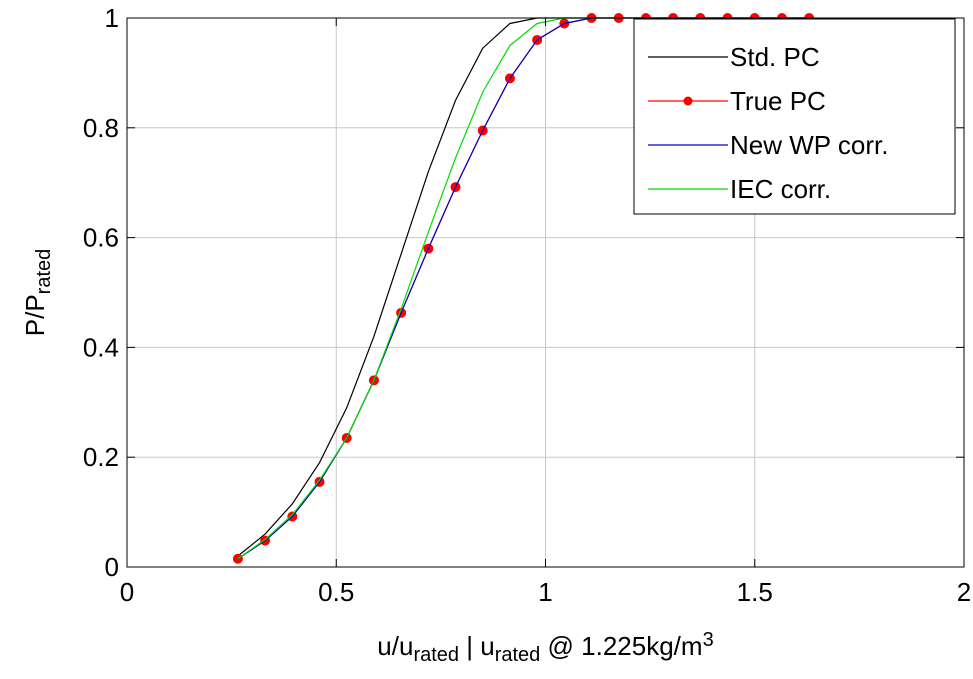  What do you see at coordinates (809, 145) in the screenshot?
I see `legend-label: New WP corr.` at bounding box center [809, 145].